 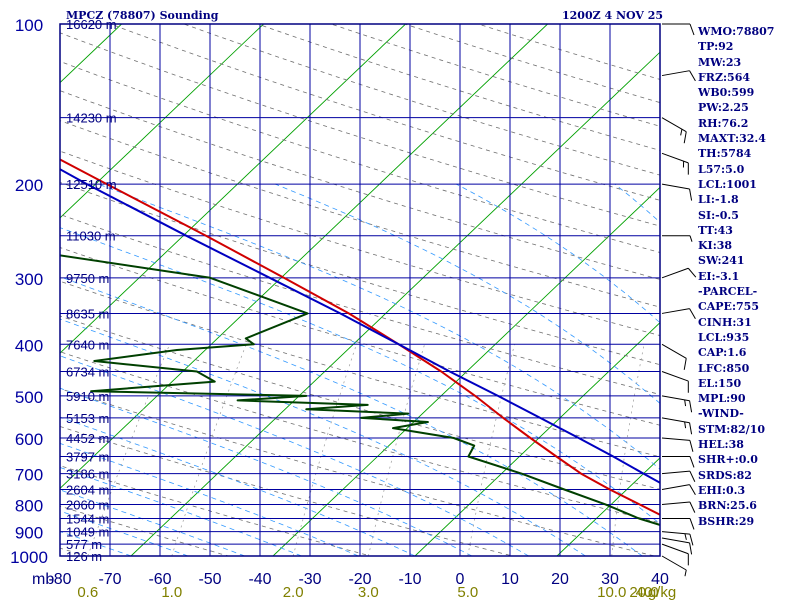 I want to click on height-label: 577 m, so click(x=84, y=544).